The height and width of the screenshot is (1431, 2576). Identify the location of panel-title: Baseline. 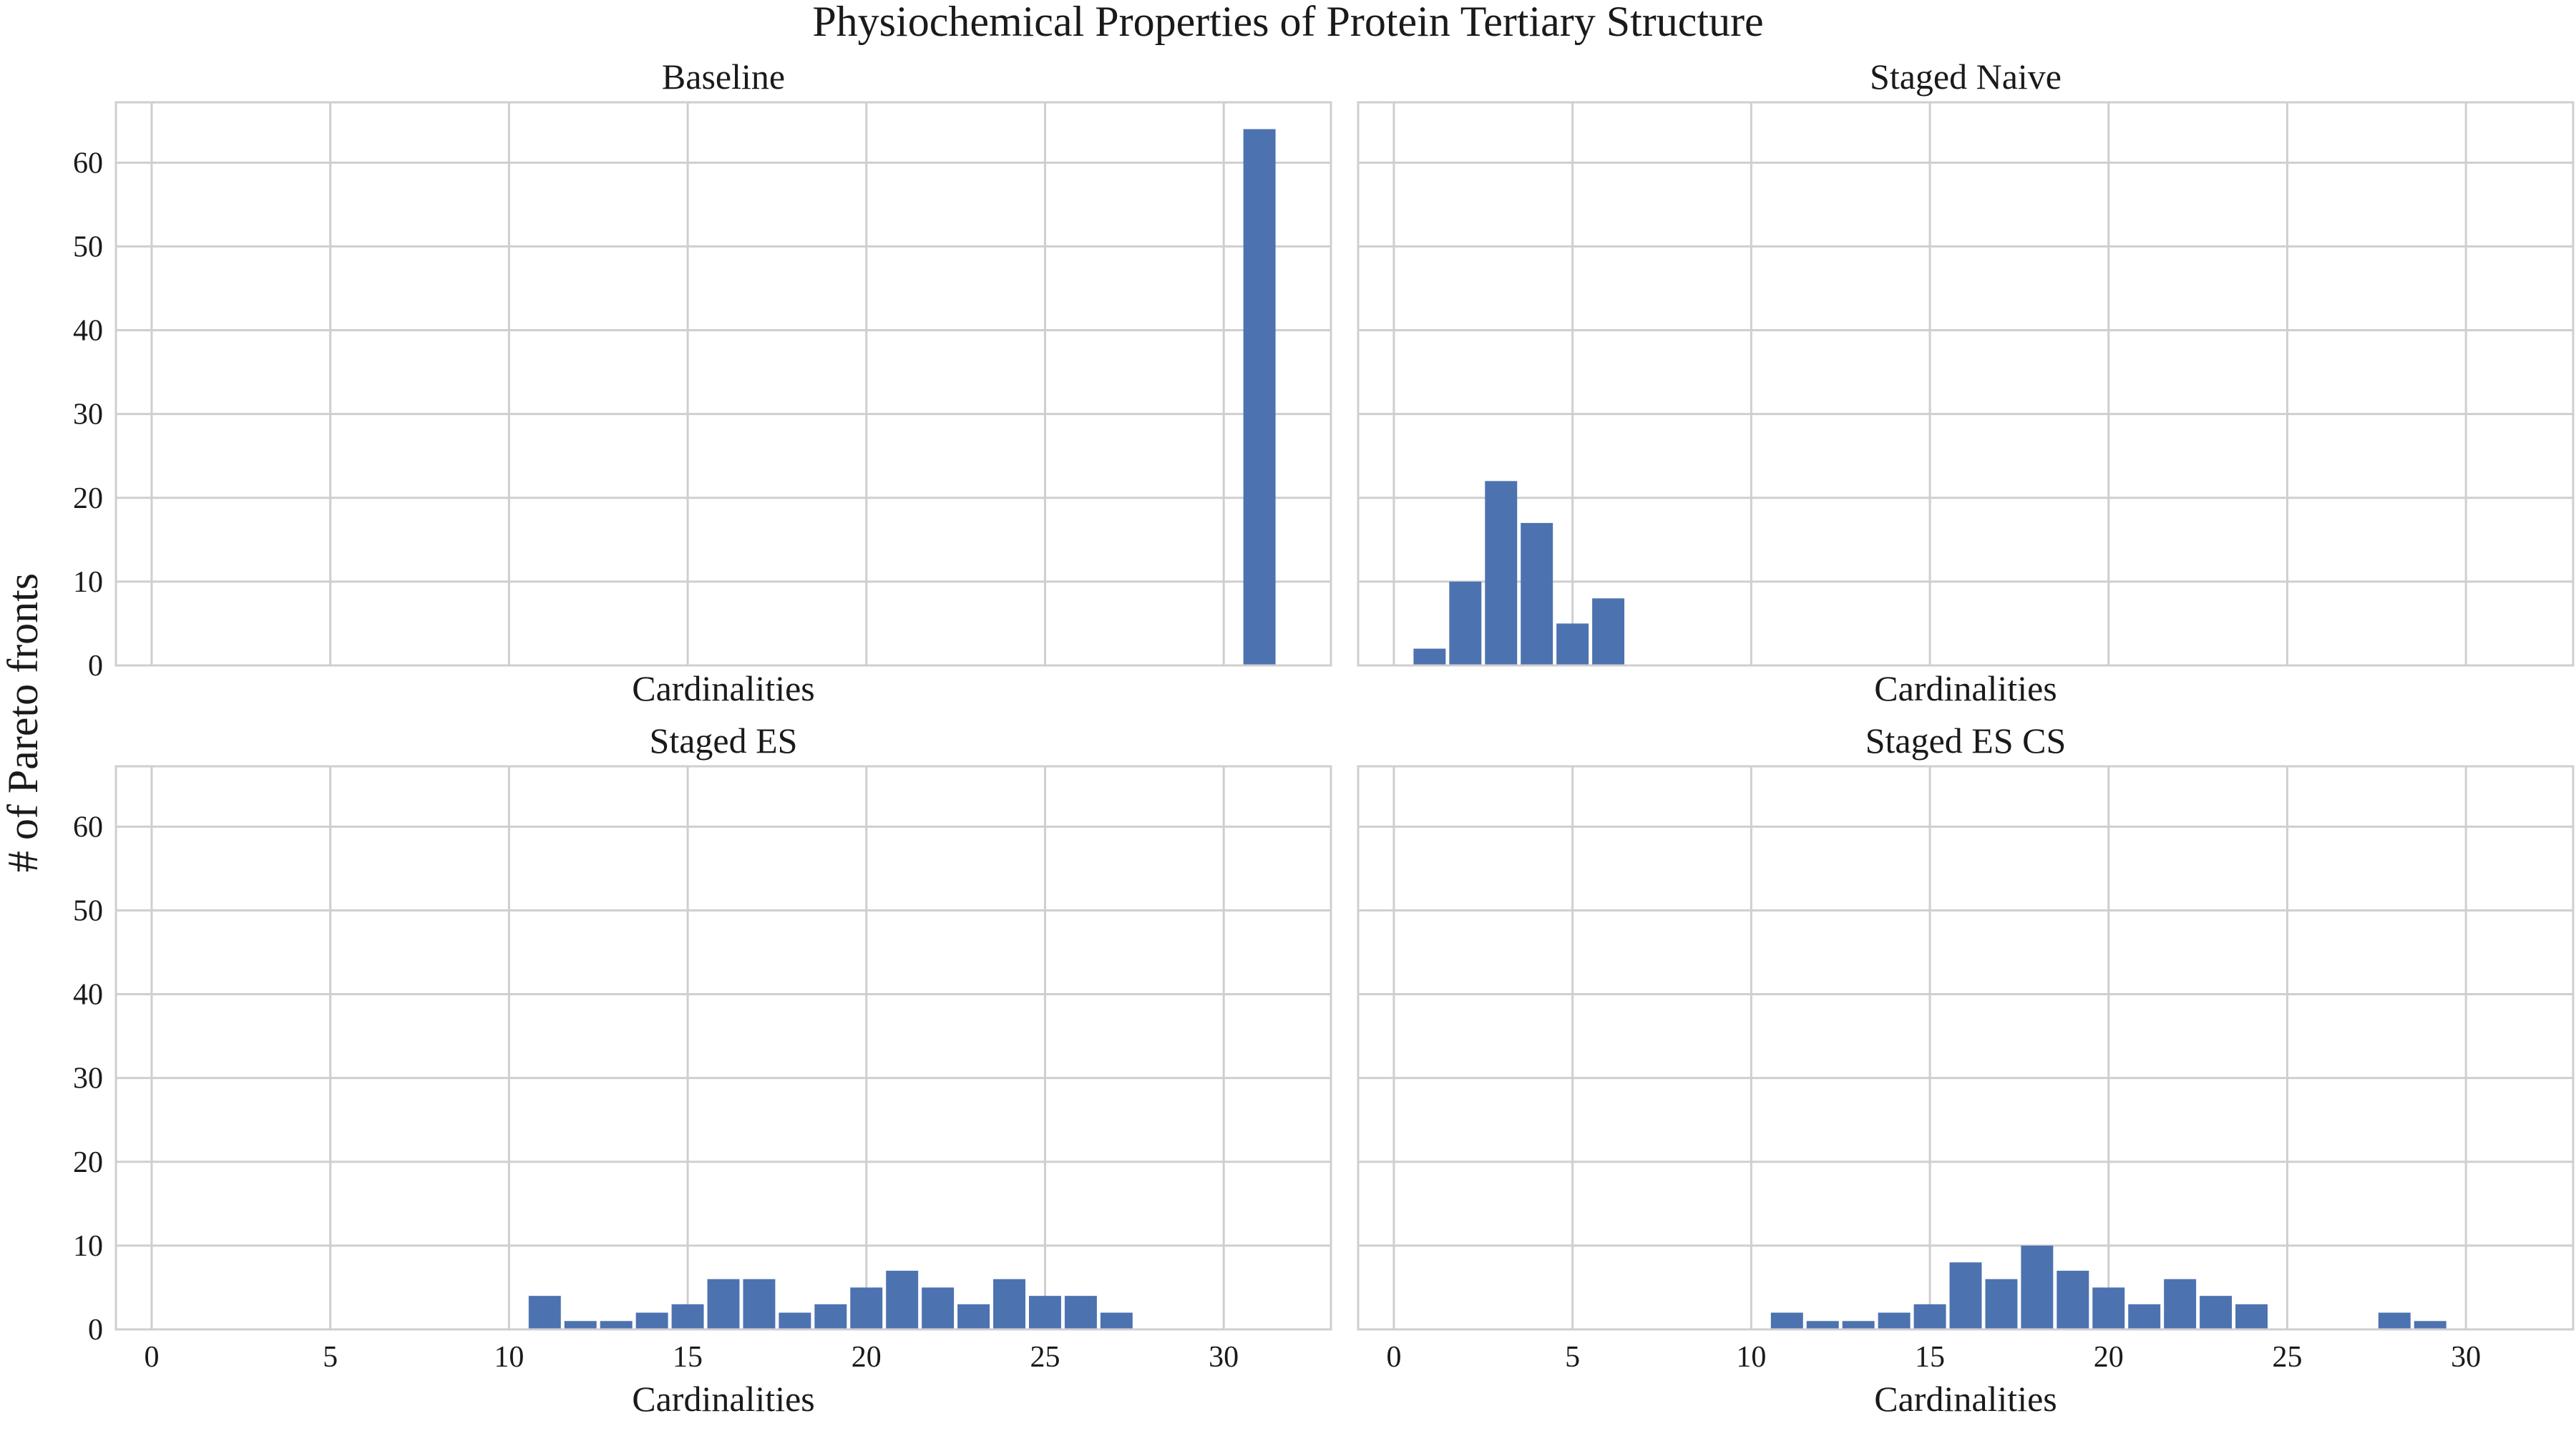
(723, 77).